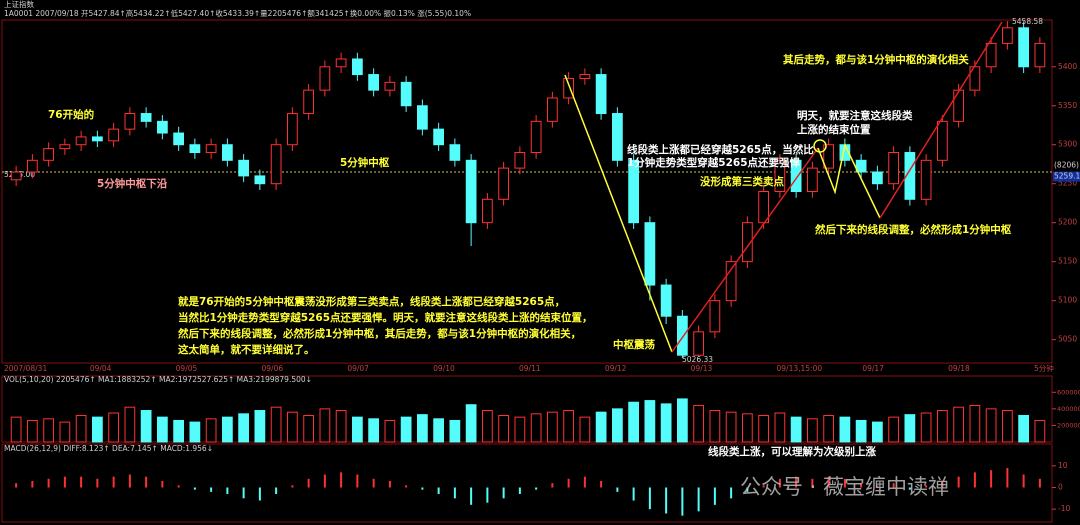 Image resolution: width=1080 pixels, height=525 pixels. Describe the element at coordinates (1068, 392) in the screenshot. I see `volume-tick-label: 600000` at that location.